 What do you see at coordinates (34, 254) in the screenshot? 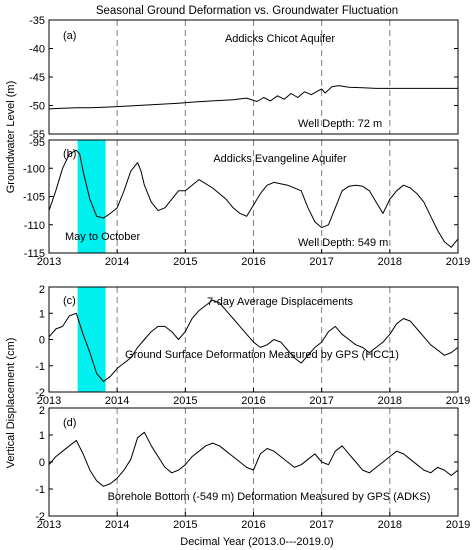
I see `y-tick-label: -115` at bounding box center [34, 254].